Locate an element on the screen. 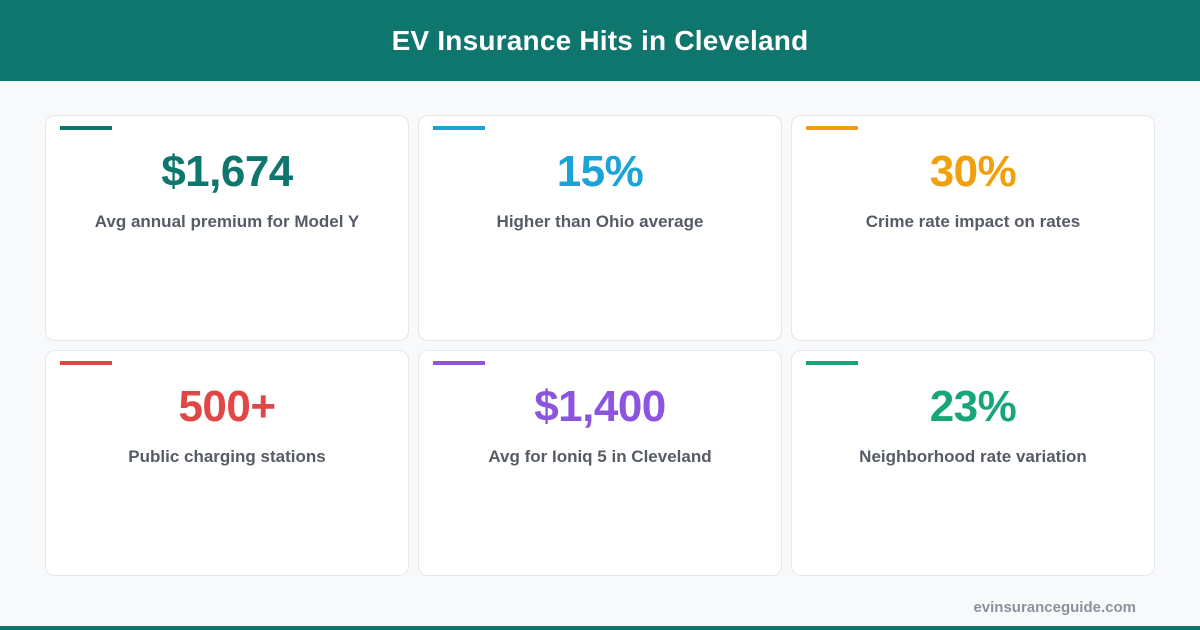 The image size is (1200, 630). stat-card-crime-impact: 30% Crime rate impact on rates is located at coordinates (973, 228).